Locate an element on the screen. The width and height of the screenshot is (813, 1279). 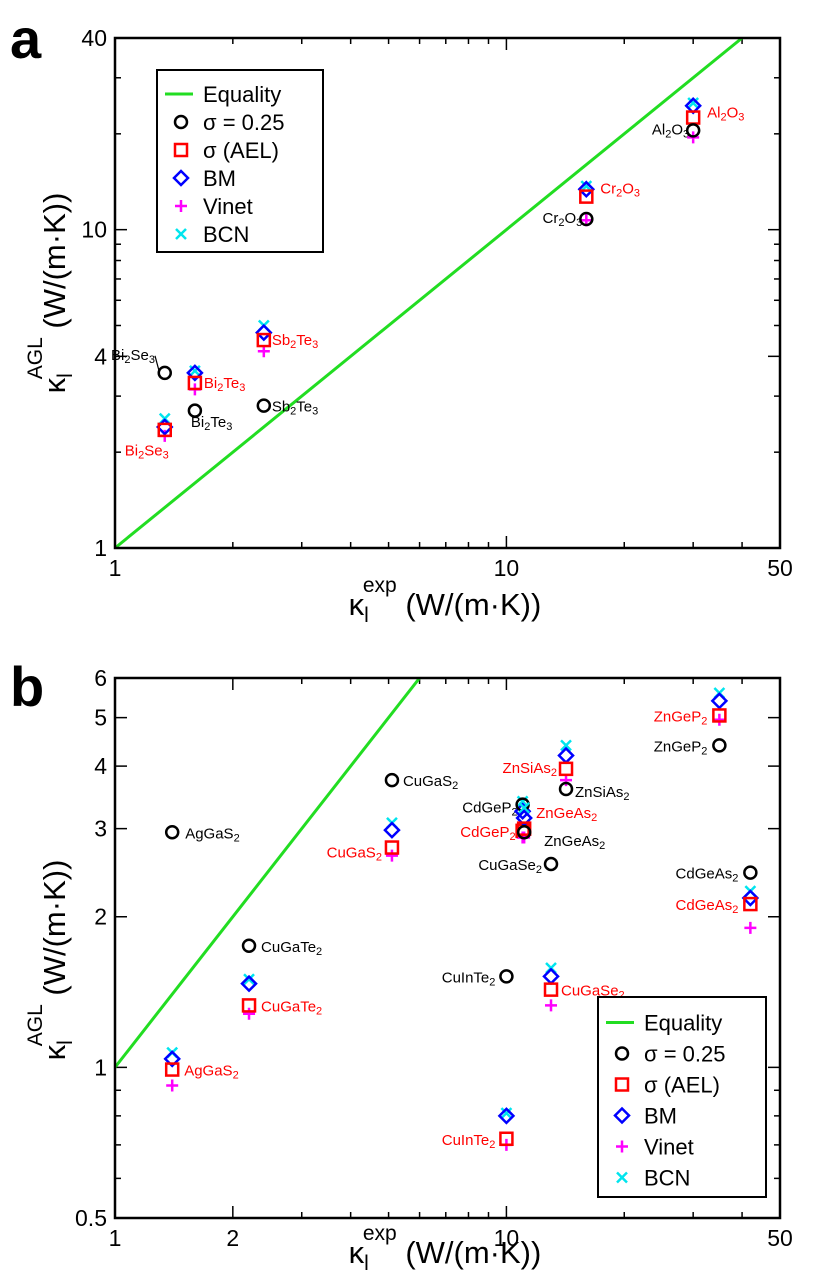
point-BM-ZnGeAs2 is located at coordinates (524, 818).